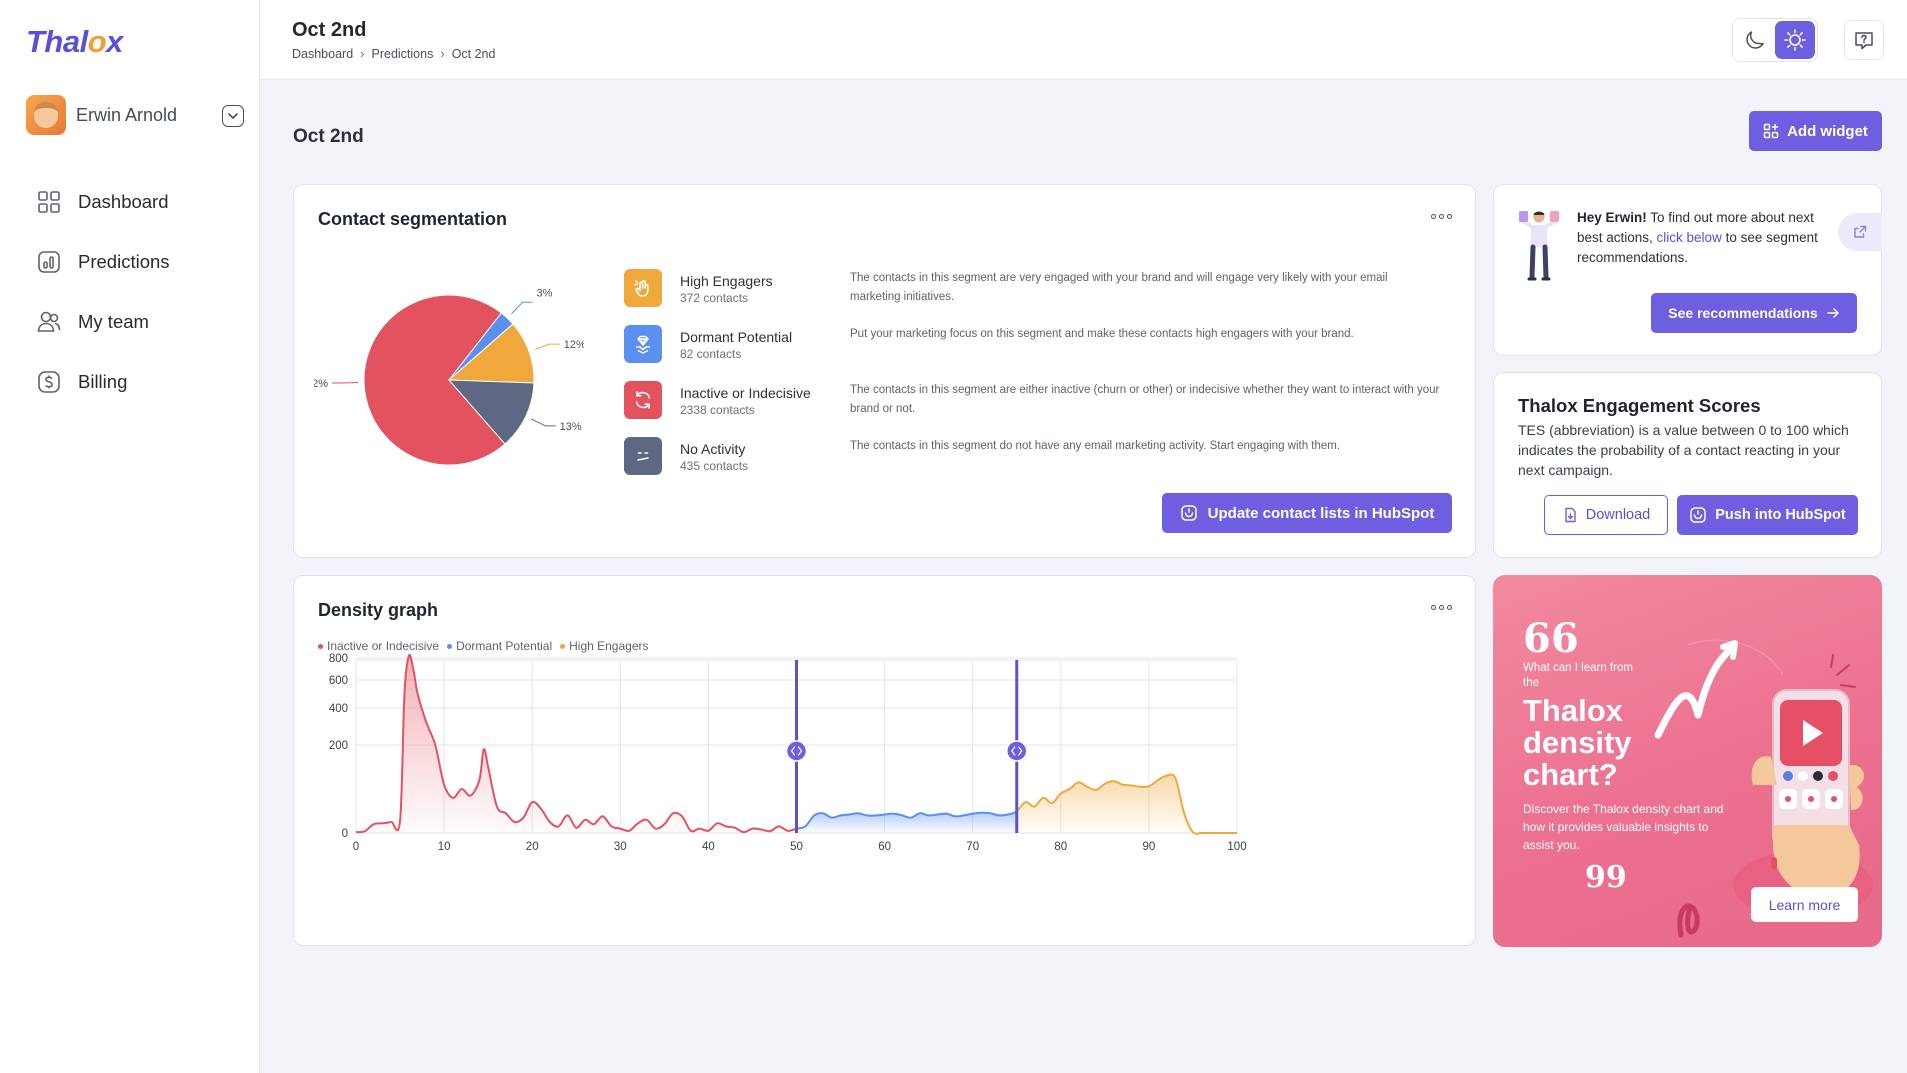 This screenshot has height=1073, width=1907. Describe the element at coordinates (57, 41) in the screenshot. I see `logo-text: Thal` at that location.